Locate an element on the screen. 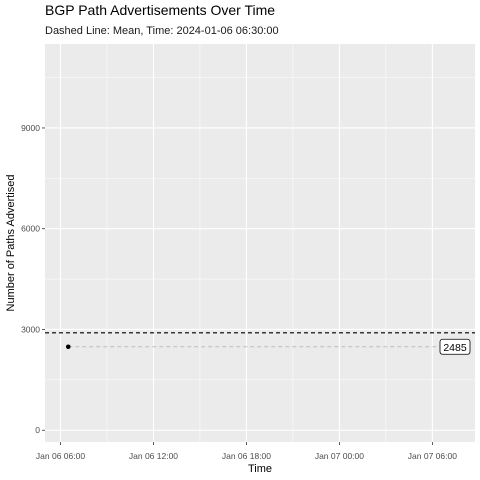 The image size is (480, 480). reference-value-label: 2485 is located at coordinates (455, 346).